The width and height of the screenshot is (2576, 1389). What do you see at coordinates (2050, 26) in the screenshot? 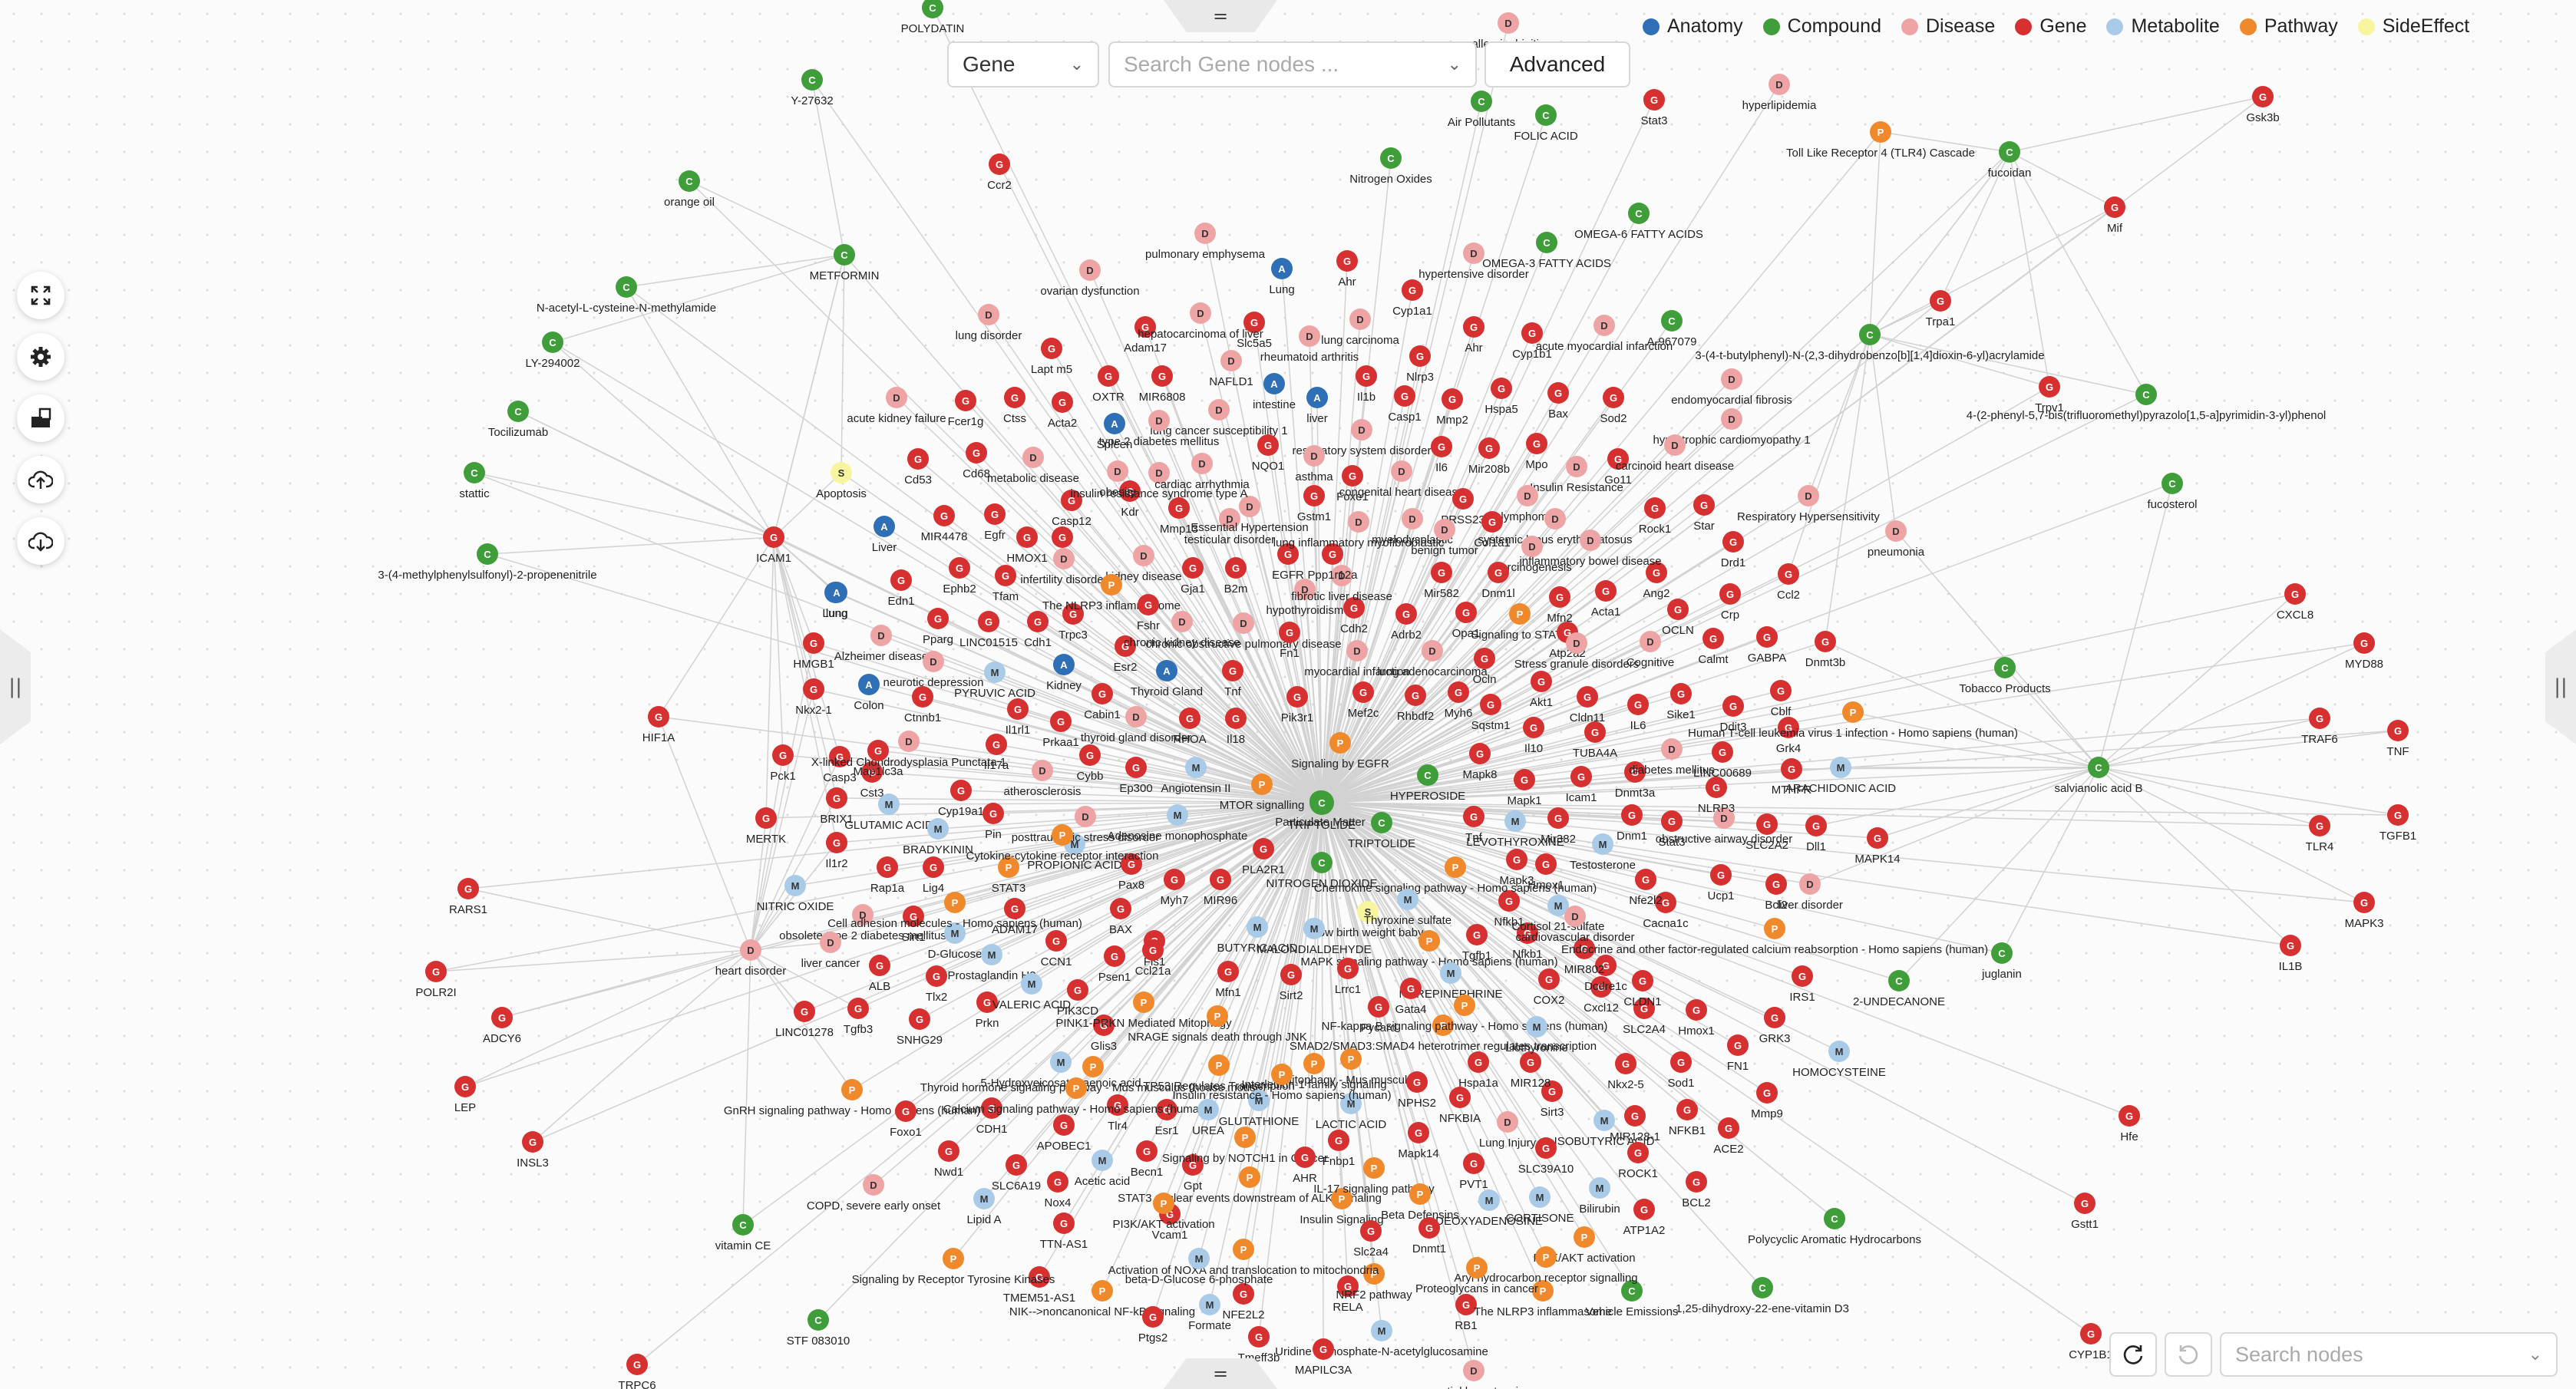
I see `legend-item-gene: Gene` at bounding box center [2050, 26].